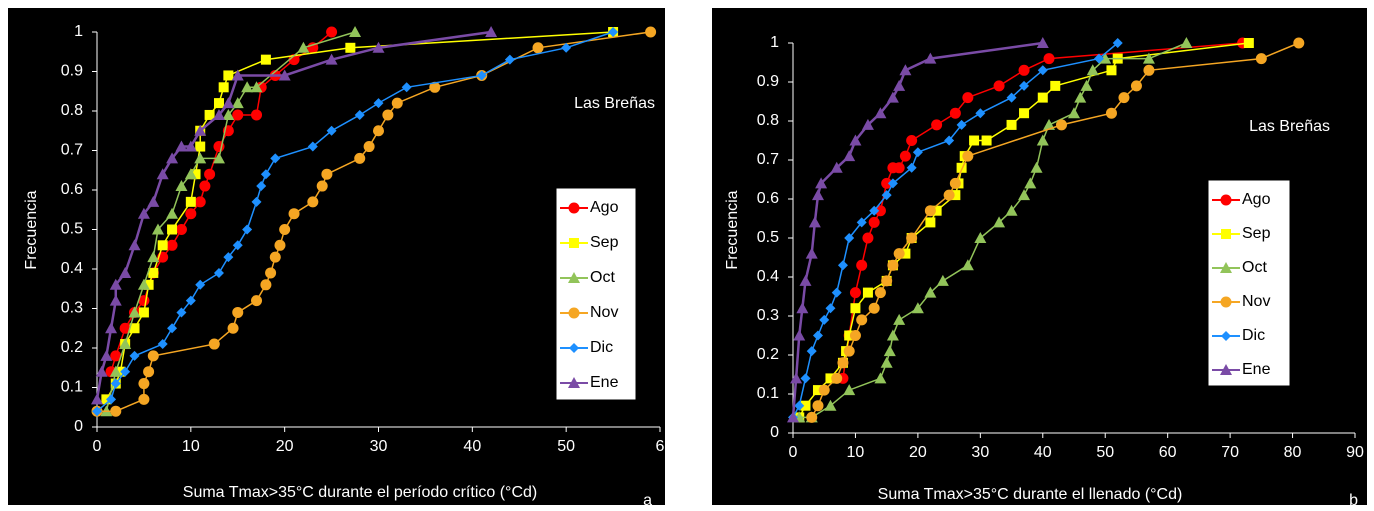  Describe the element at coordinates (72, 268) in the screenshot. I see `y-tick-label: 0.4` at that location.